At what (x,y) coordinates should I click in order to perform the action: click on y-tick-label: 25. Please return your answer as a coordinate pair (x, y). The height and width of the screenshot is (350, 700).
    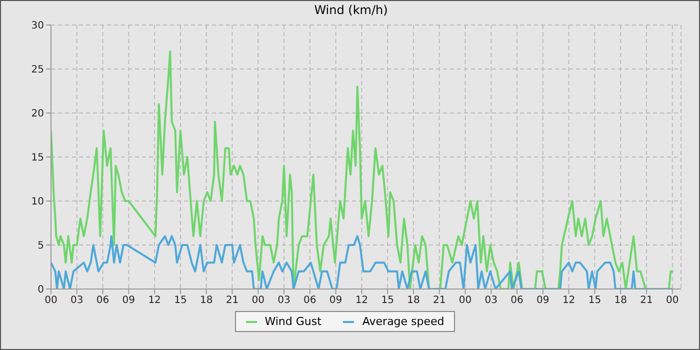
    Looking at the image, I should click on (37, 70).